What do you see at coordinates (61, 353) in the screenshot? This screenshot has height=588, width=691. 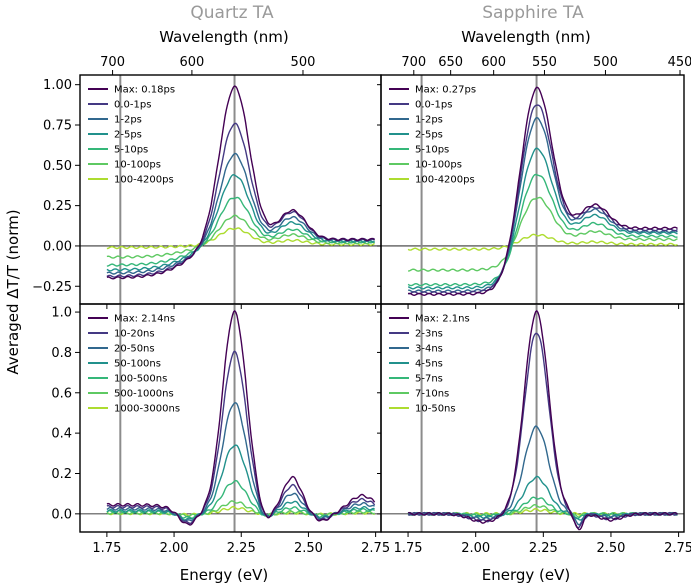 I see `y-tick-label: 0.8` at bounding box center [61, 353].